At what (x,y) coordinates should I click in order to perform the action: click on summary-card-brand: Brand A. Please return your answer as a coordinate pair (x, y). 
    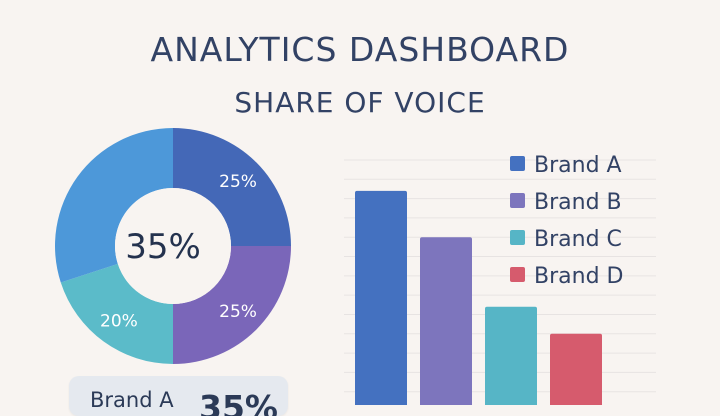
    Looking at the image, I should click on (132, 400).